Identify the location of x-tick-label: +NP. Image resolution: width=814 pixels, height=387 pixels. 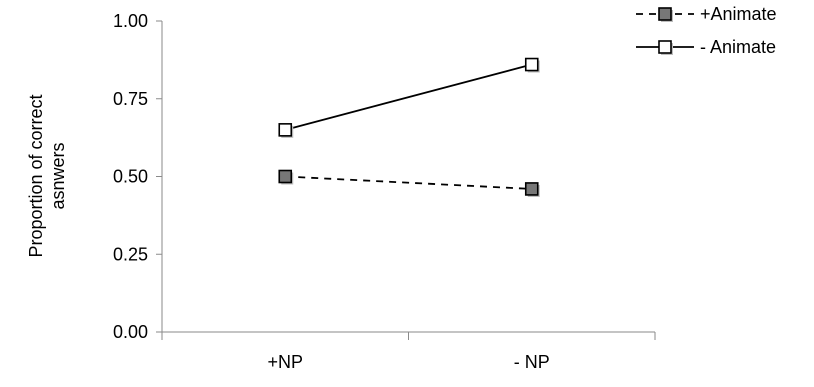
(285, 362).